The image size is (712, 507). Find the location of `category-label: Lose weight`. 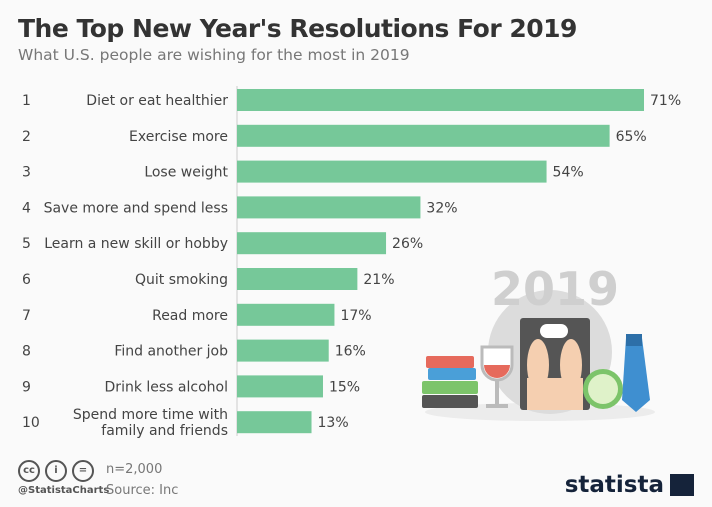

category-label: Lose weight is located at coordinates (186, 173).